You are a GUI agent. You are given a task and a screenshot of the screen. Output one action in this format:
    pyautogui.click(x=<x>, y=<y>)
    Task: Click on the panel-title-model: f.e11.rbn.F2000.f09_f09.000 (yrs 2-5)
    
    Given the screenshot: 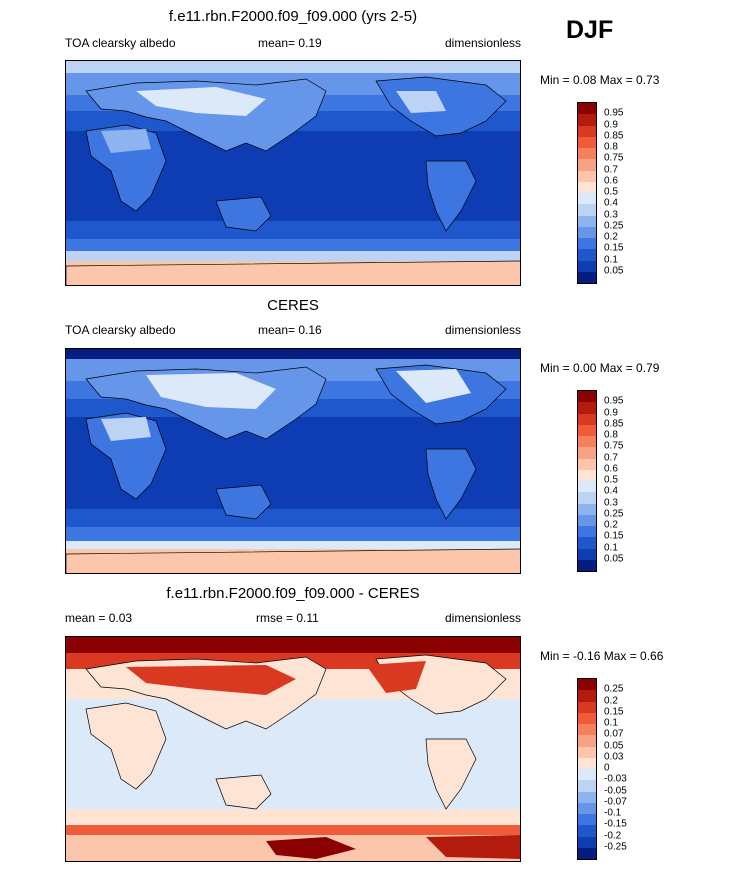 What is the action you would take?
    pyautogui.click(x=293, y=16)
    